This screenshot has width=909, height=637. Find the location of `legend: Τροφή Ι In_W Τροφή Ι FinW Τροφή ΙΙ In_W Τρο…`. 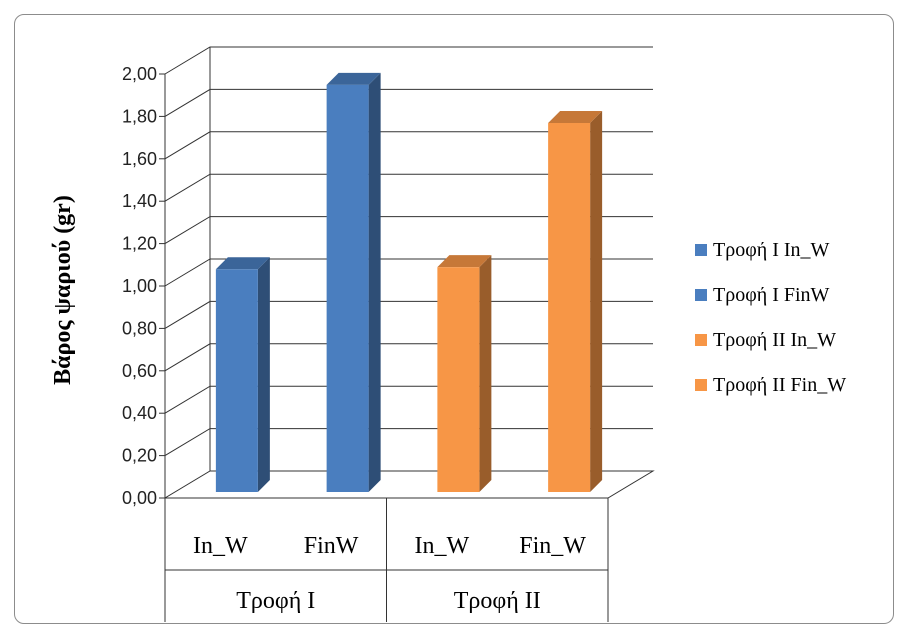

legend: Τροφή Ι In_W Τροφή Ι FinW Τροφή ΙΙ In_W Τρο… is located at coordinates (770, 317).